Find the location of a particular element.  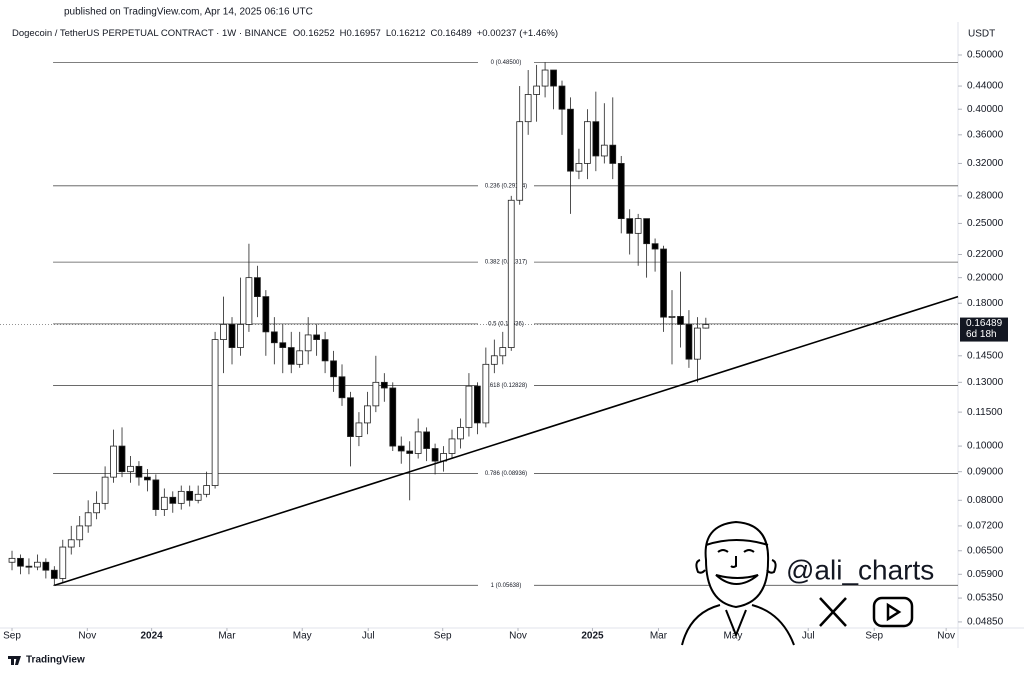

y-tick-label: 0.25000 is located at coordinates (985, 223).